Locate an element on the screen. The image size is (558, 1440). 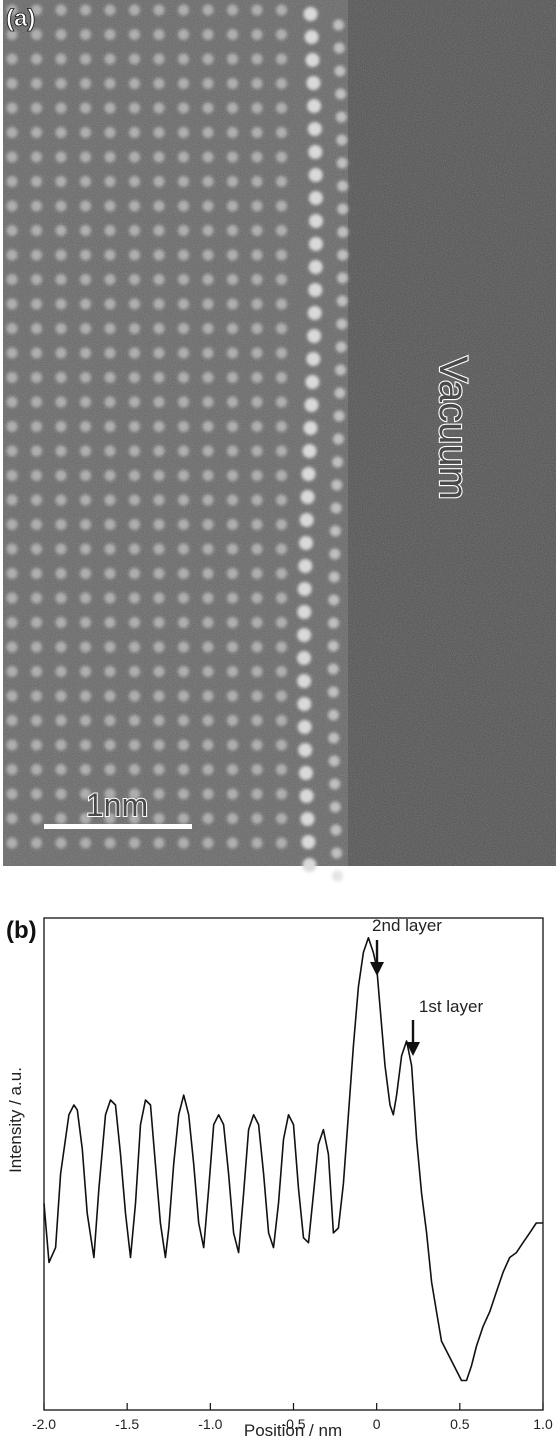
scale-bar is located at coordinates (118, 826).